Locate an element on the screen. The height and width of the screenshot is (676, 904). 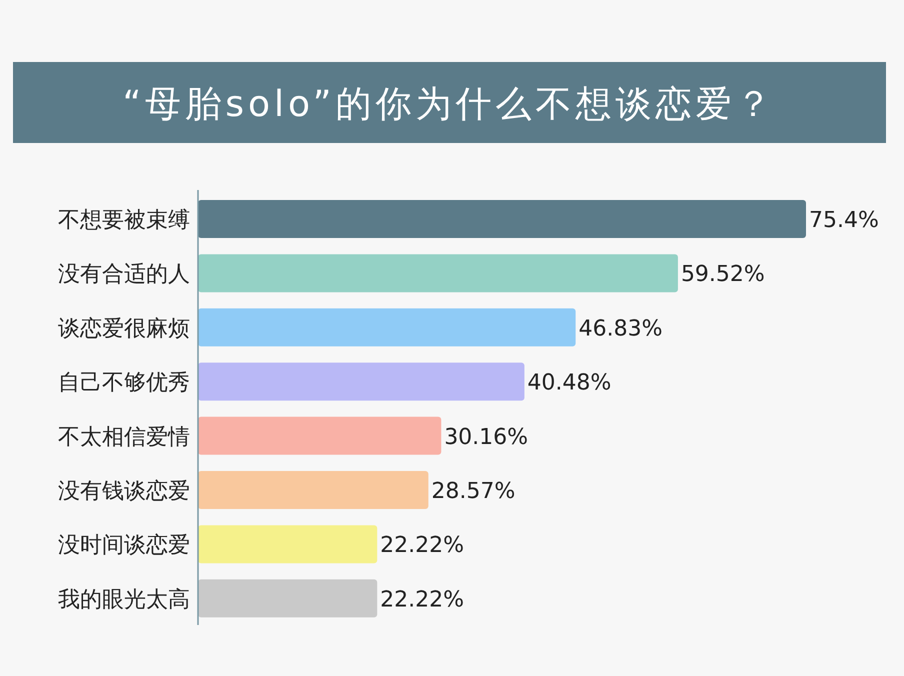
y-tick-label: 没有合适的人 is located at coordinates (124, 275).